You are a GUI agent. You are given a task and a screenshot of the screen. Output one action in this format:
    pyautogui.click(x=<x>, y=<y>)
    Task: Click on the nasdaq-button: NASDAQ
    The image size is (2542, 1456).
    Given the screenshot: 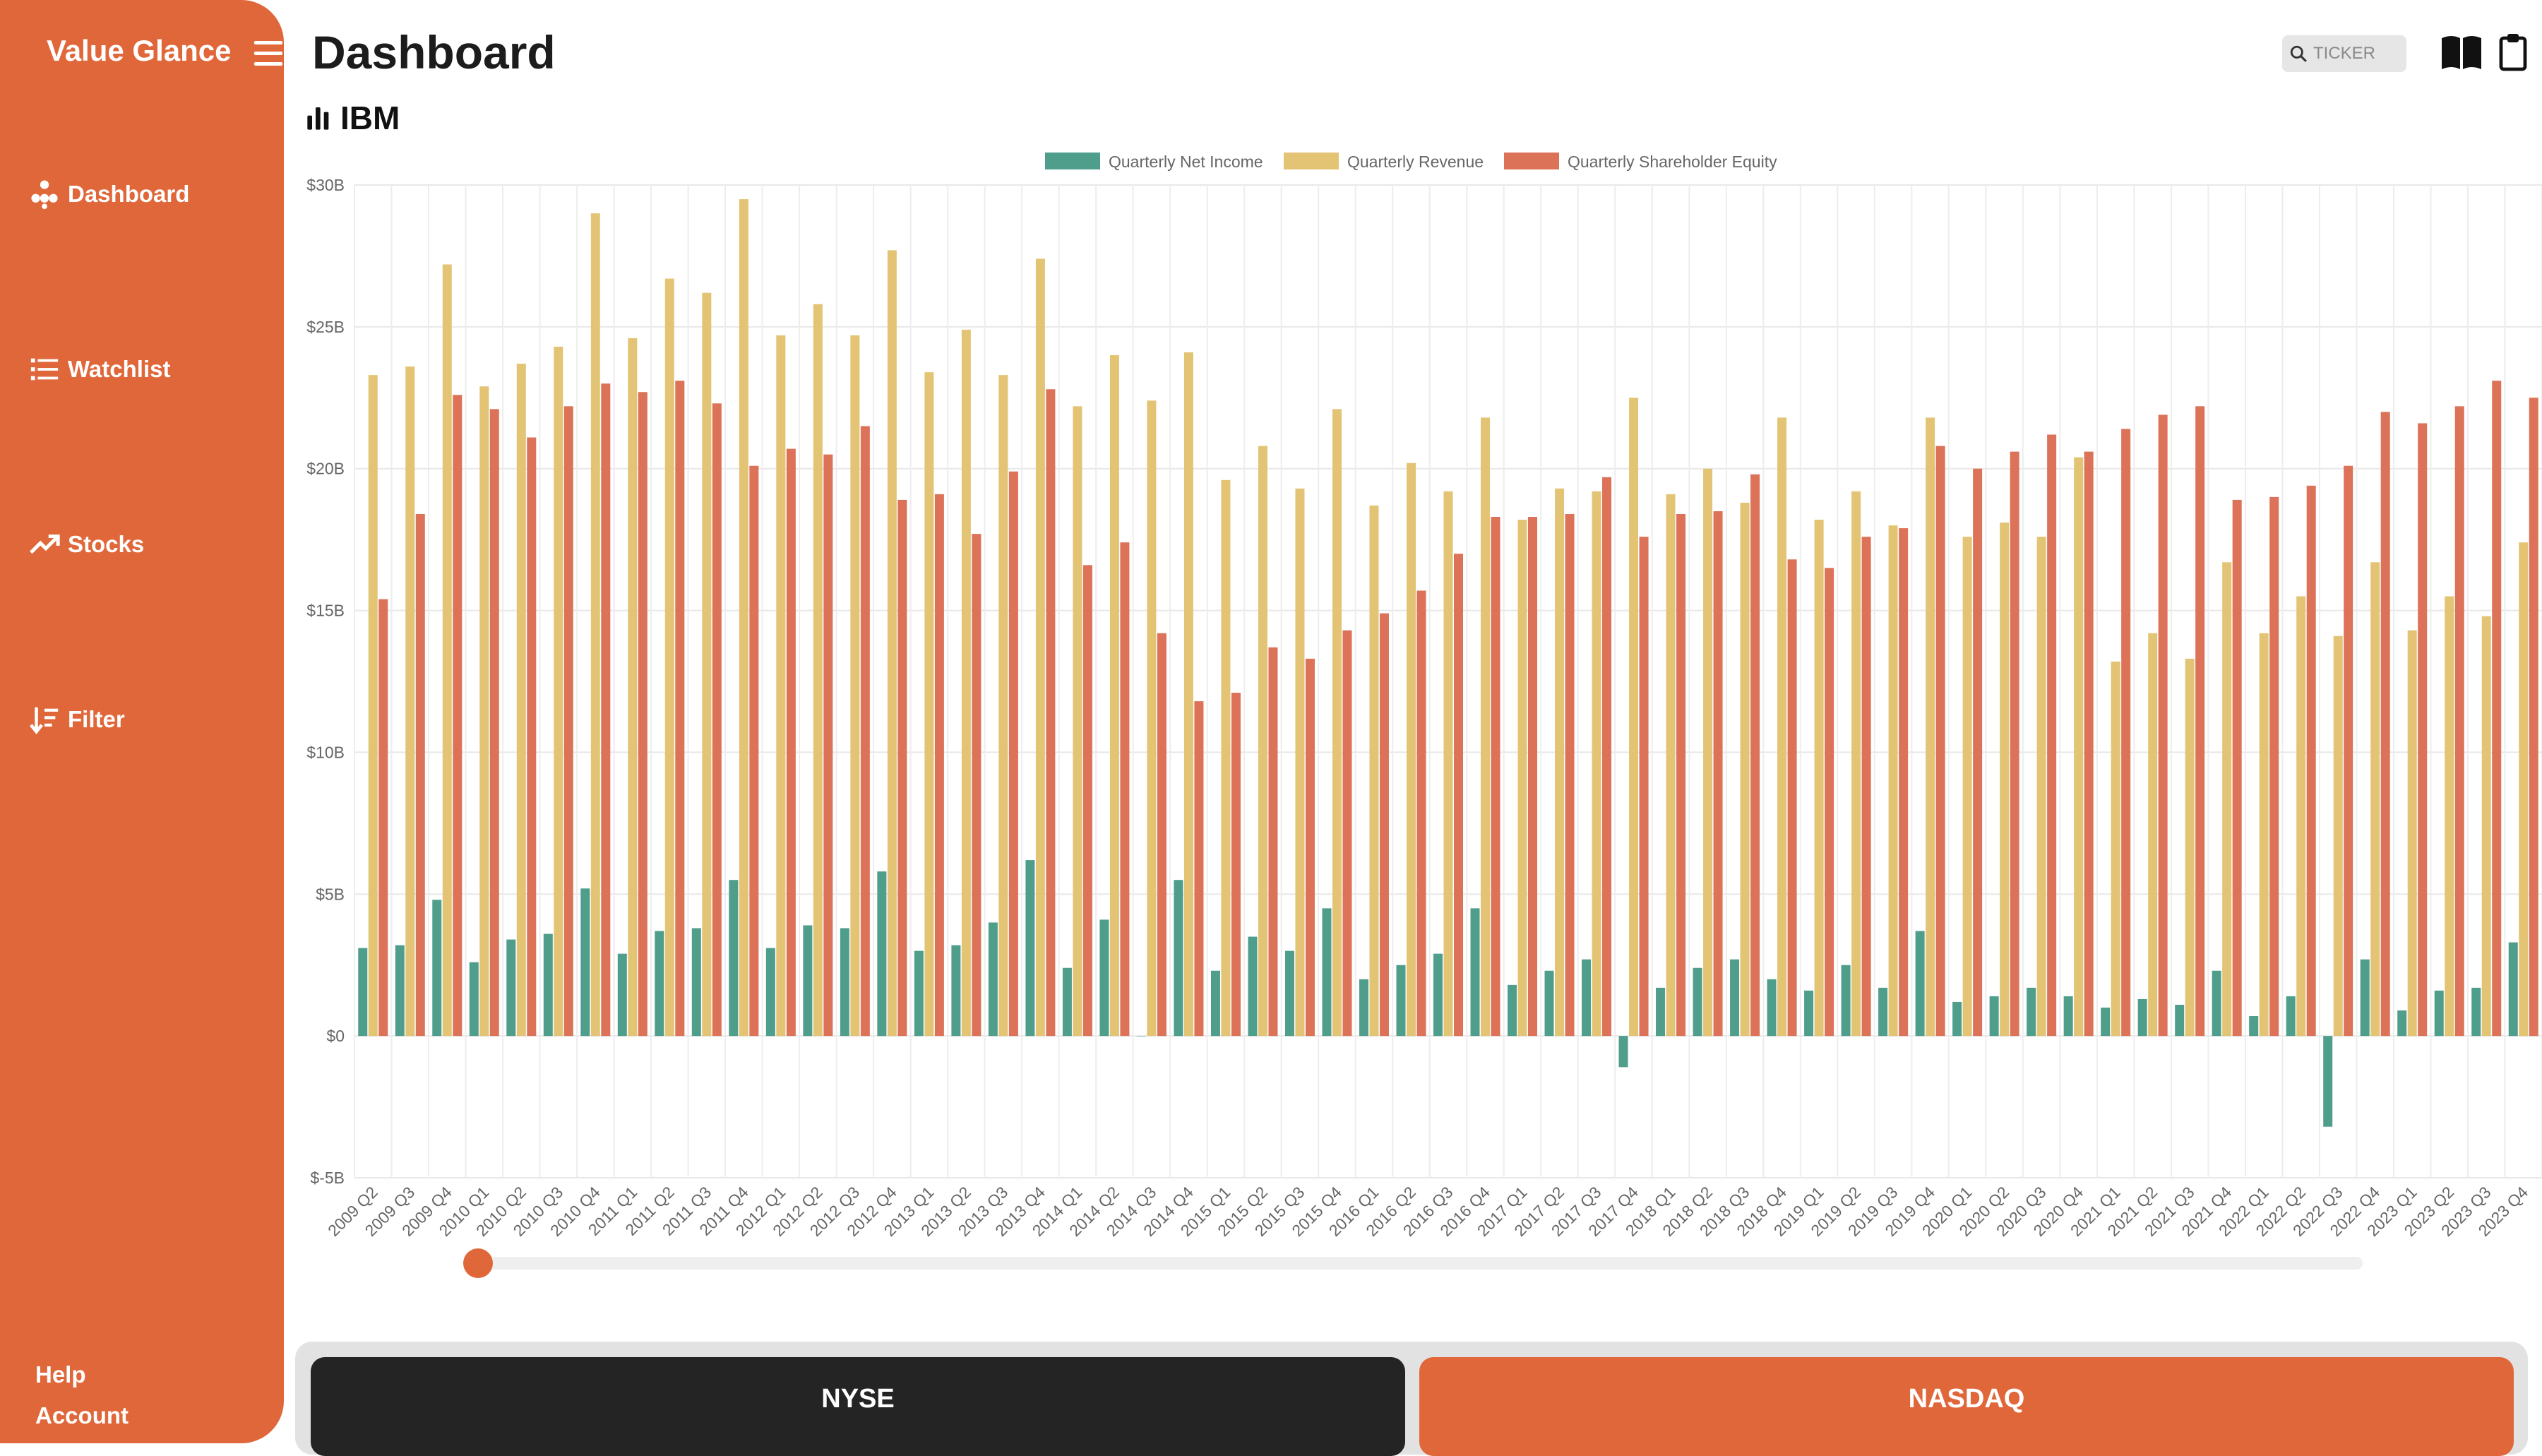 What is the action you would take?
    pyautogui.click(x=1966, y=1406)
    